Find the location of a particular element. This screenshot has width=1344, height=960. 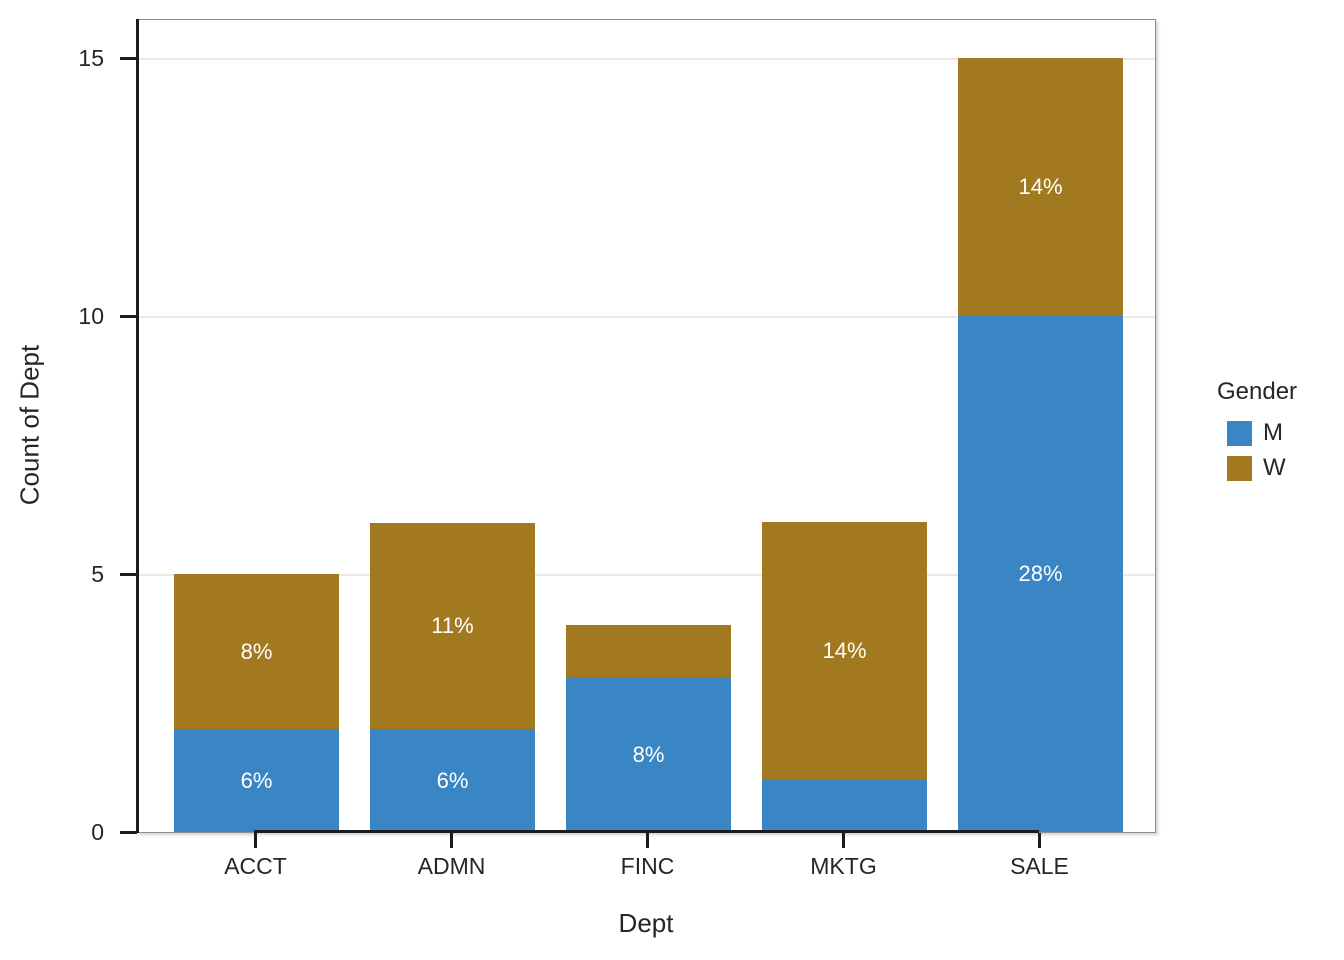

legend-label-M: M is located at coordinates (1273, 432).